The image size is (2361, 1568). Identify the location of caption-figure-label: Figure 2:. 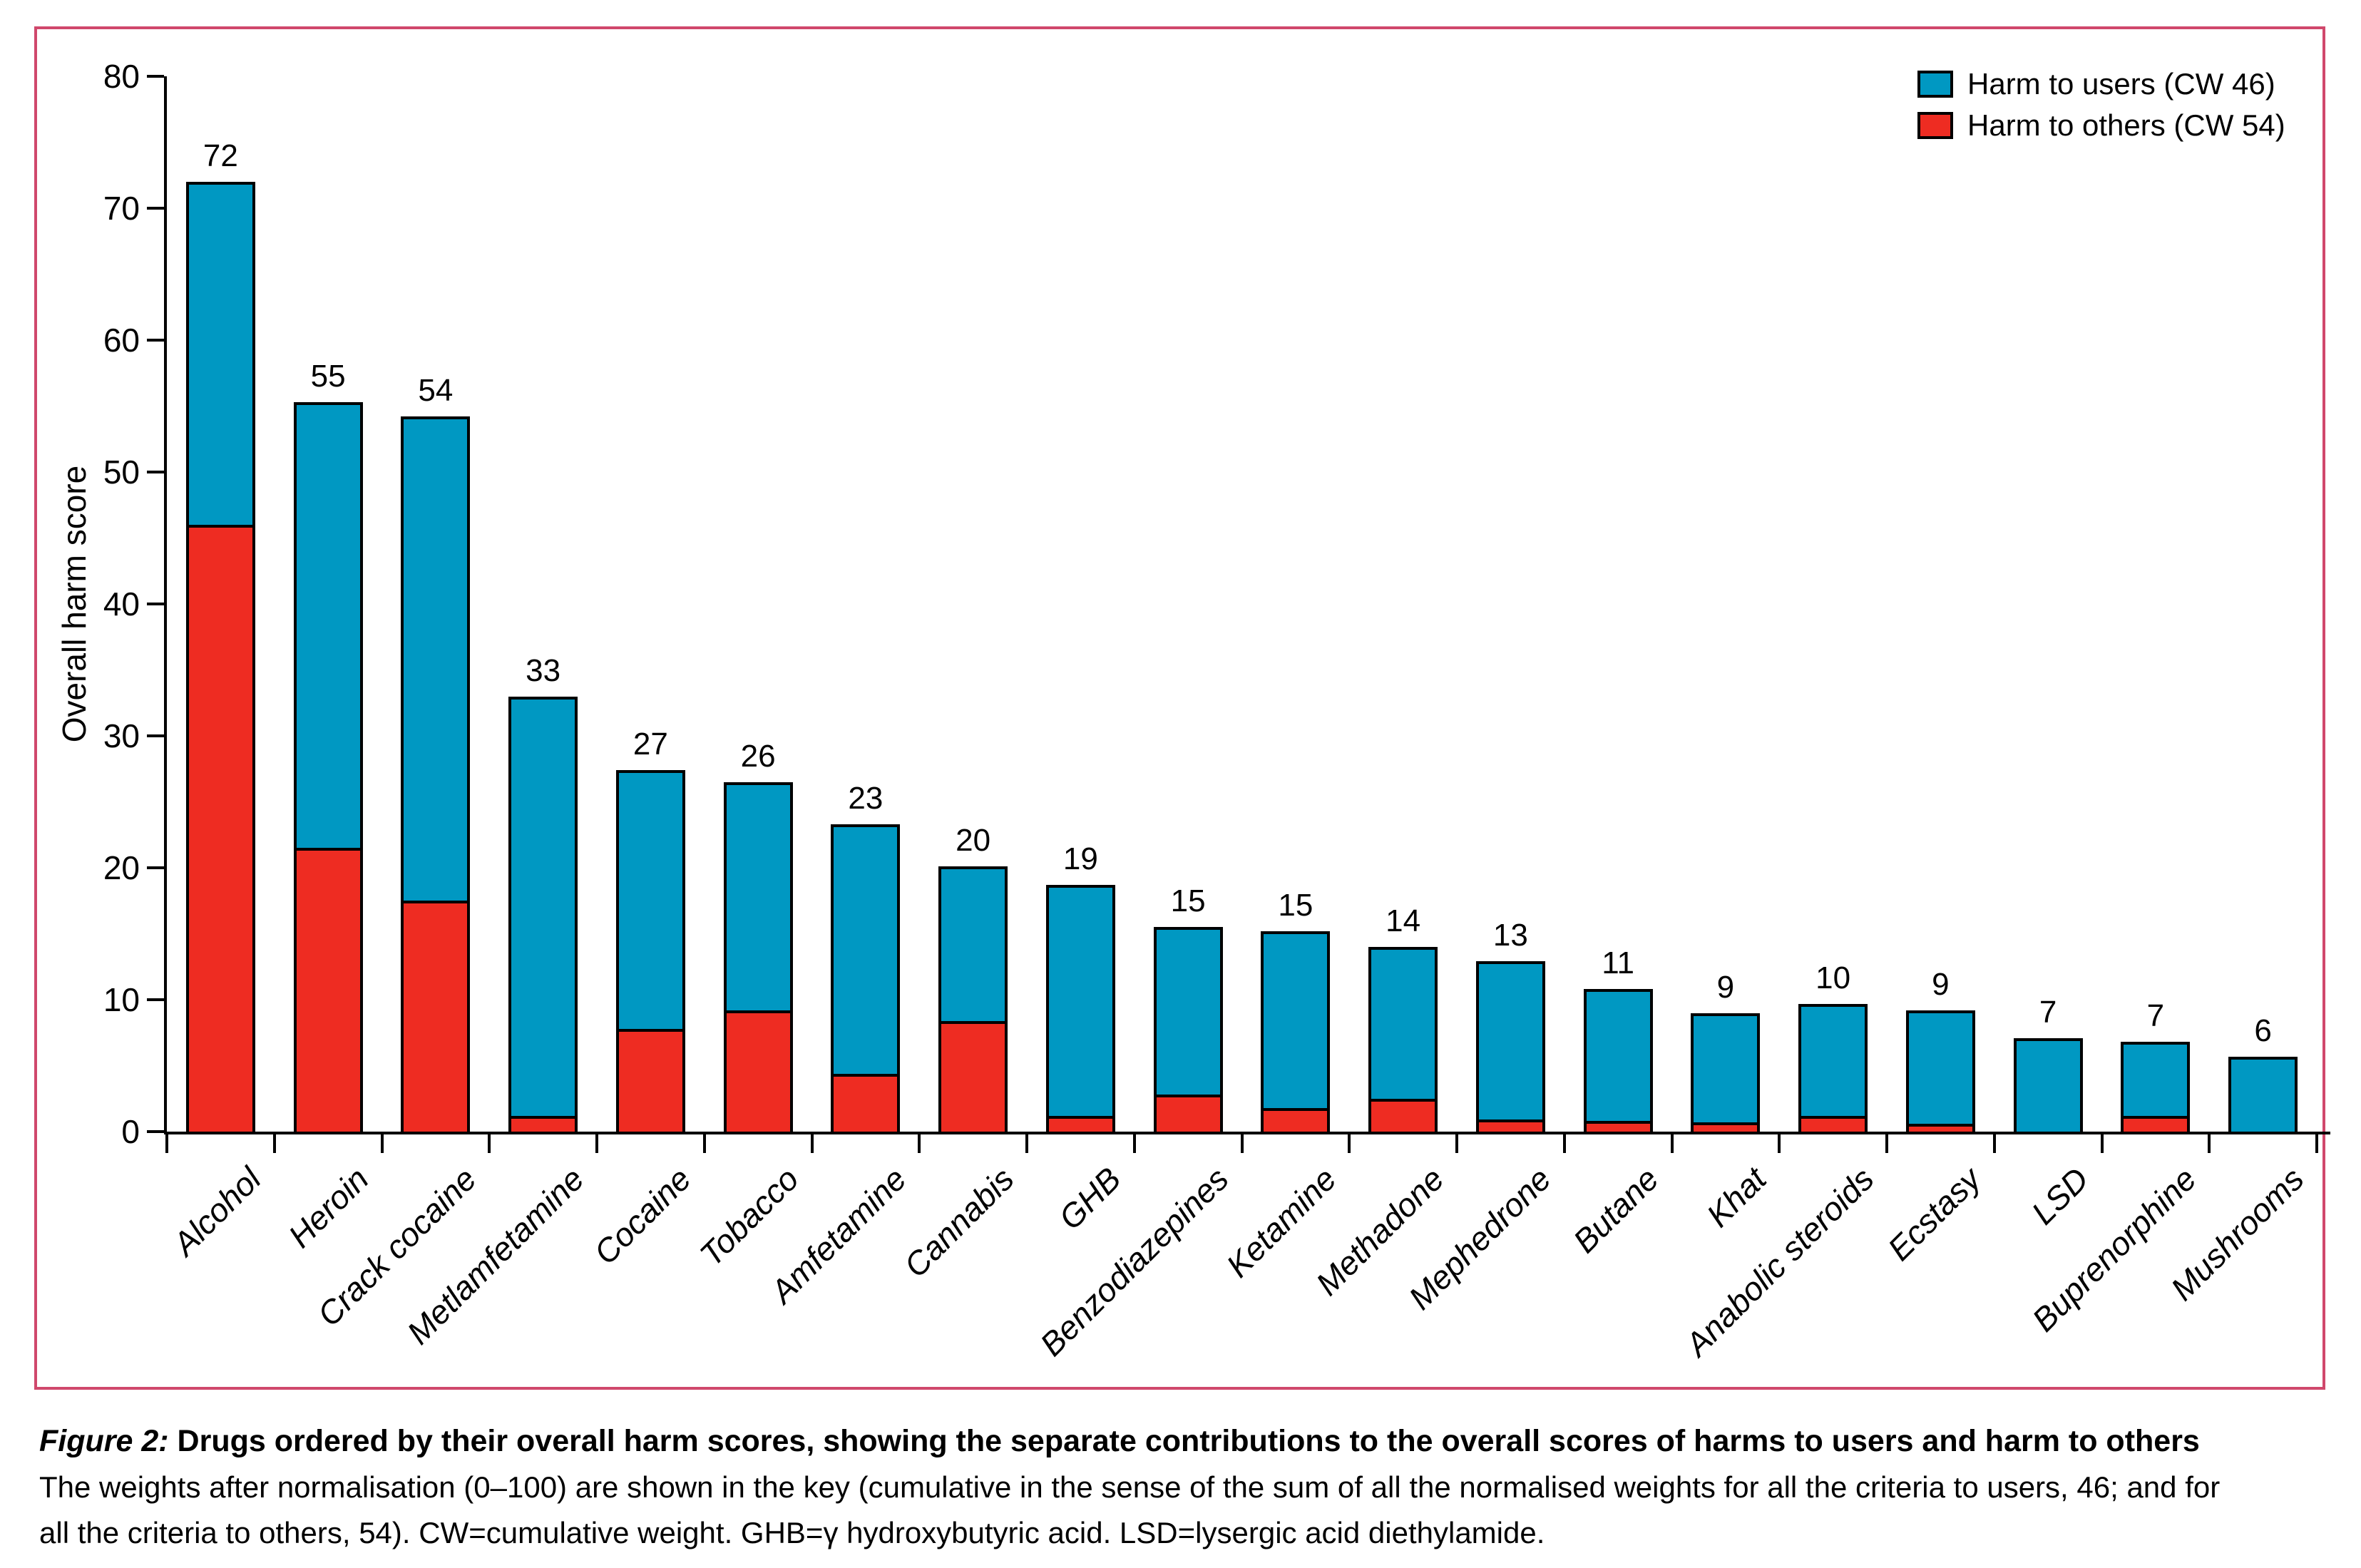
(104, 1441).